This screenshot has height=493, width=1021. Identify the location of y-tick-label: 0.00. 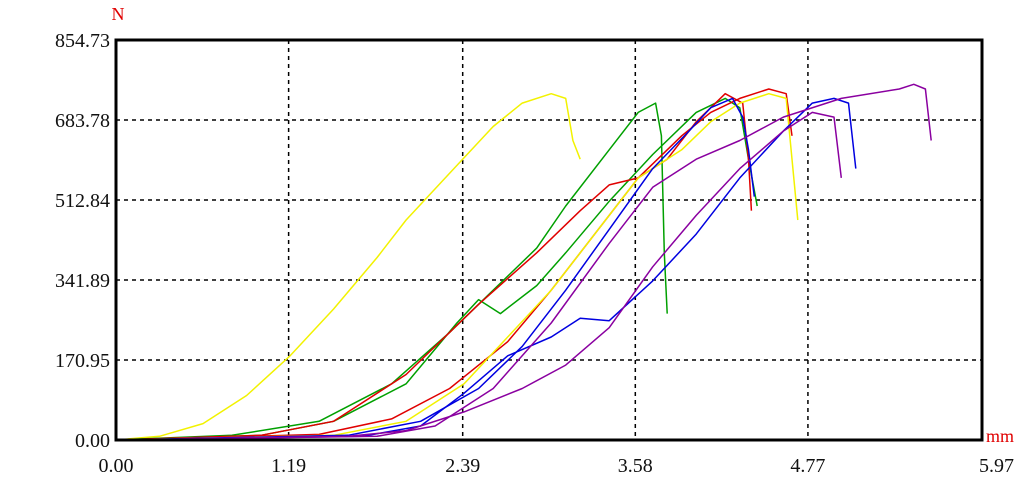
(92, 441).